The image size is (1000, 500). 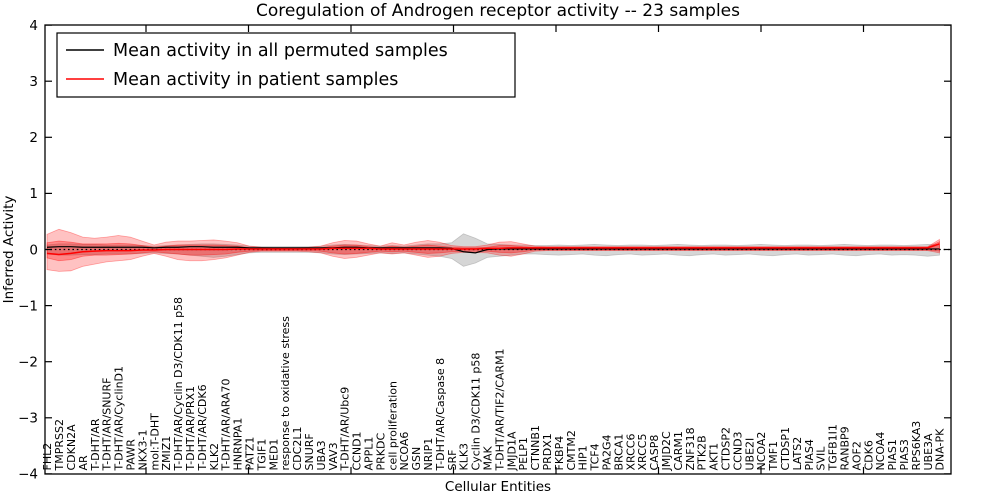 What do you see at coordinates (547, 451) in the screenshot?
I see `x-category-label: PRDX1` at bounding box center [547, 451].